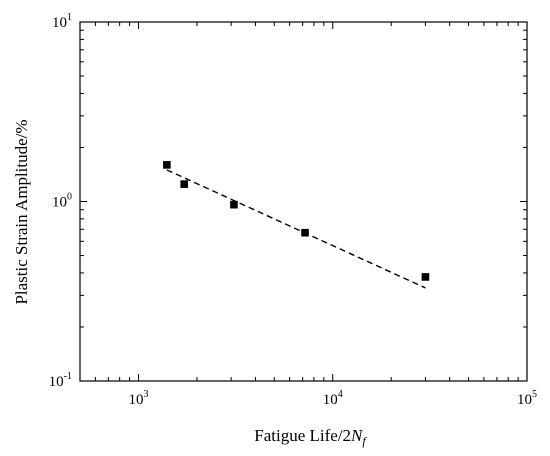 This screenshot has width=550, height=456. What do you see at coordinates (310, 437) in the screenshot?
I see `x-axis-title: Fatigue Life/2Nf` at bounding box center [310, 437].